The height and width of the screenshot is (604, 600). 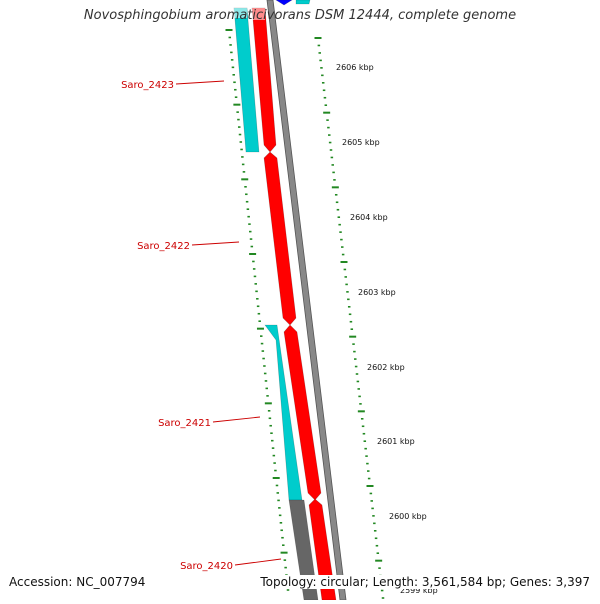 I want to click on accession-label: Accession: NC_007794, so click(x=77, y=582).